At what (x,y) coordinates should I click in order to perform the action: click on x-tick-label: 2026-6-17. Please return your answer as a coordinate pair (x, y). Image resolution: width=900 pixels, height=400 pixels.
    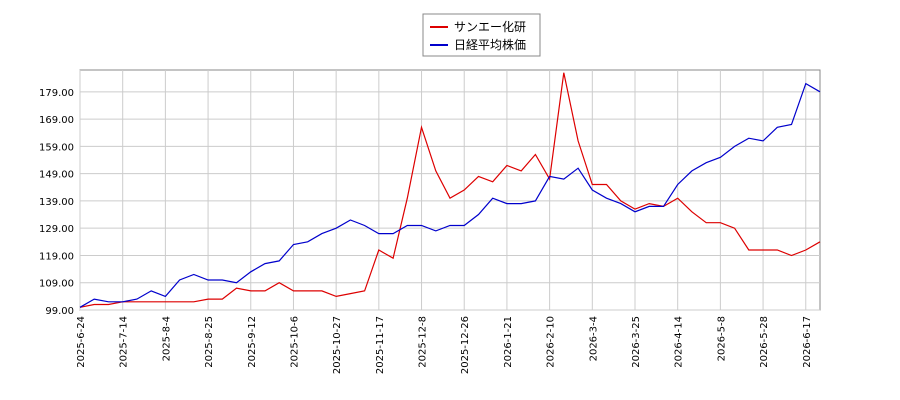
    Looking at the image, I should click on (807, 342).